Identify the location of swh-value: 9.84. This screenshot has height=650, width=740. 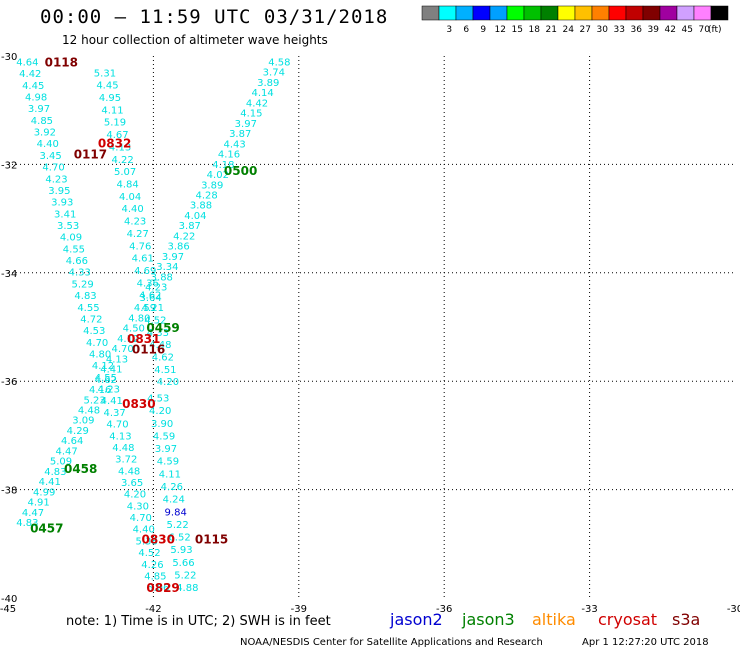
(176, 512).